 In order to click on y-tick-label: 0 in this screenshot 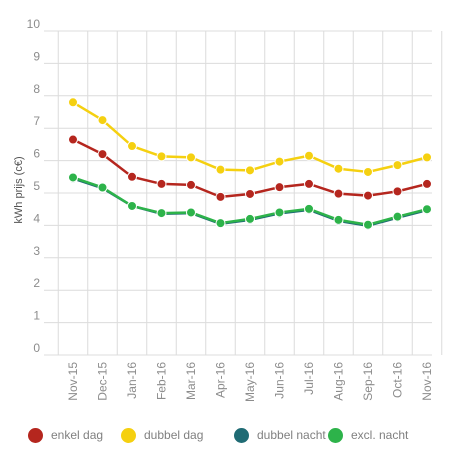, I will do `click(36, 348)`.